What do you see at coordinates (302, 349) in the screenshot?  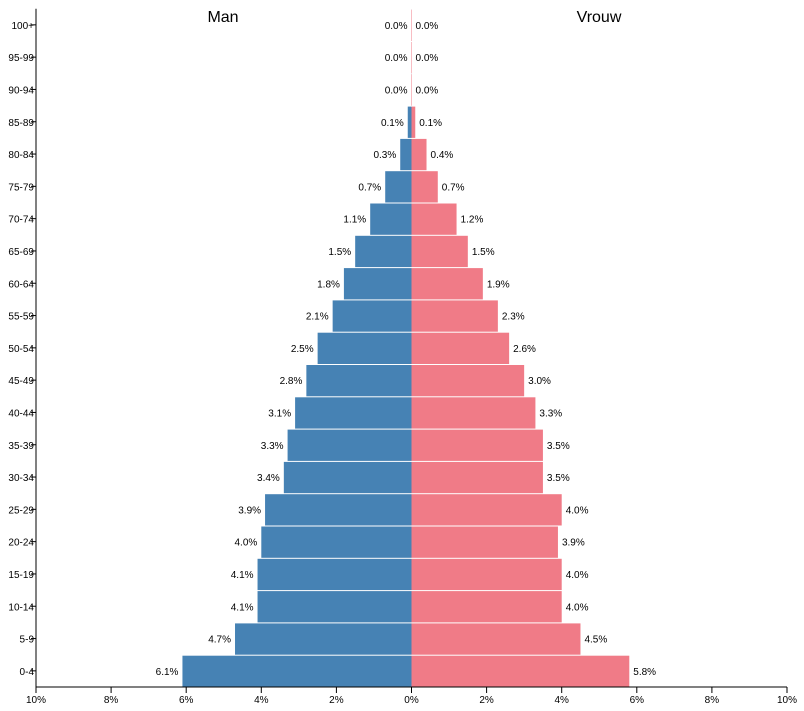 I see `male-value-label: 2.5%` at bounding box center [302, 349].